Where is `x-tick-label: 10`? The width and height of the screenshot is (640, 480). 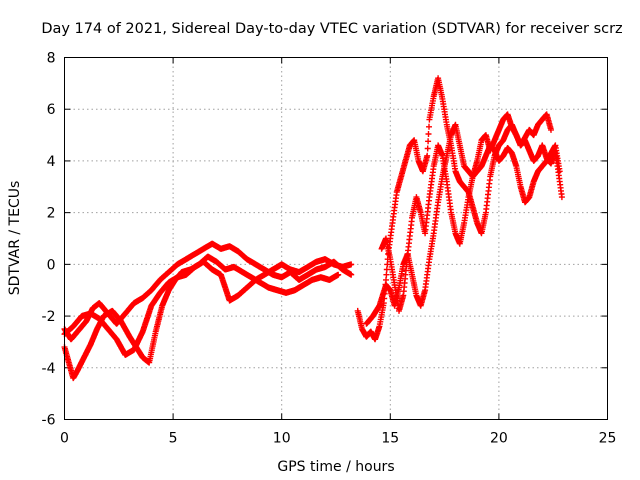
x-tick-label: 10 is located at coordinates (282, 439).